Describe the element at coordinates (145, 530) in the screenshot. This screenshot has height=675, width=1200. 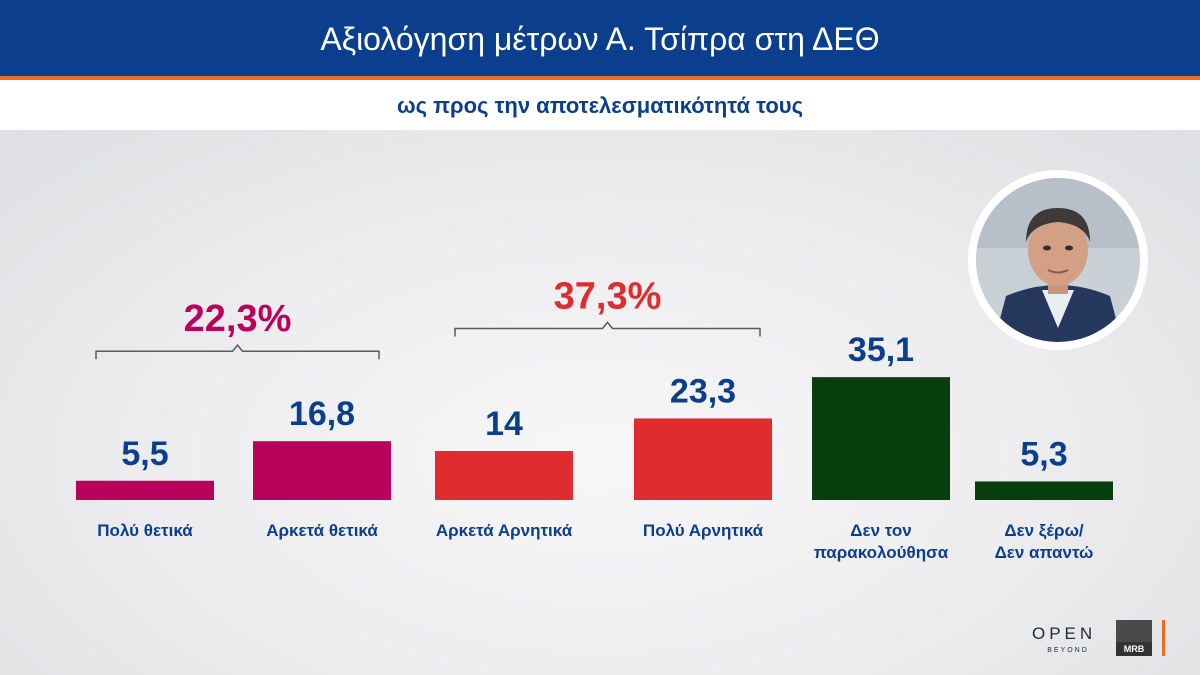
I see `category-label-1: Πολύ θετικά` at that location.